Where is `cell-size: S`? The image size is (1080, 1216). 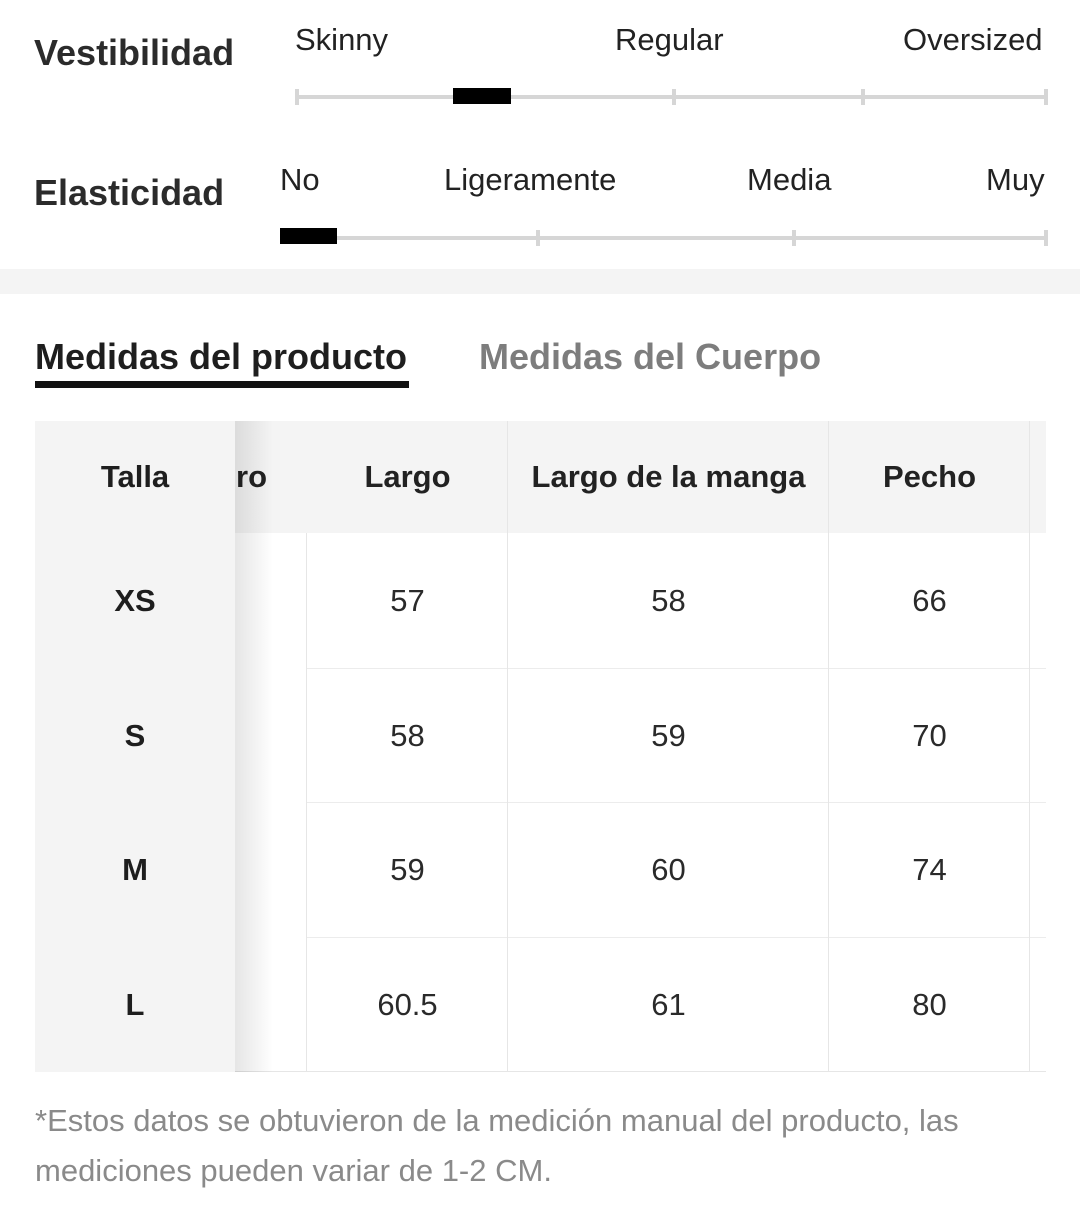
cell-size: S is located at coordinates (135, 735).